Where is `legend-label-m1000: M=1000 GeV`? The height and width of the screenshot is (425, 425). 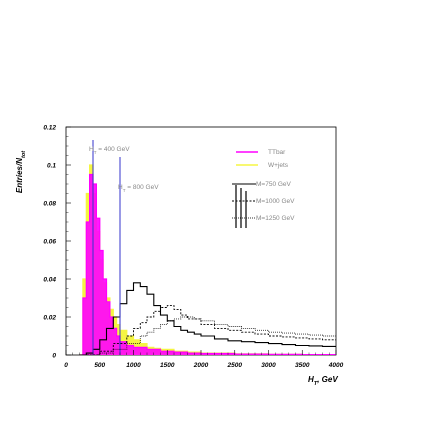
legend-label-m1000: M=1000 GeV is located at coordinates (275, 201).